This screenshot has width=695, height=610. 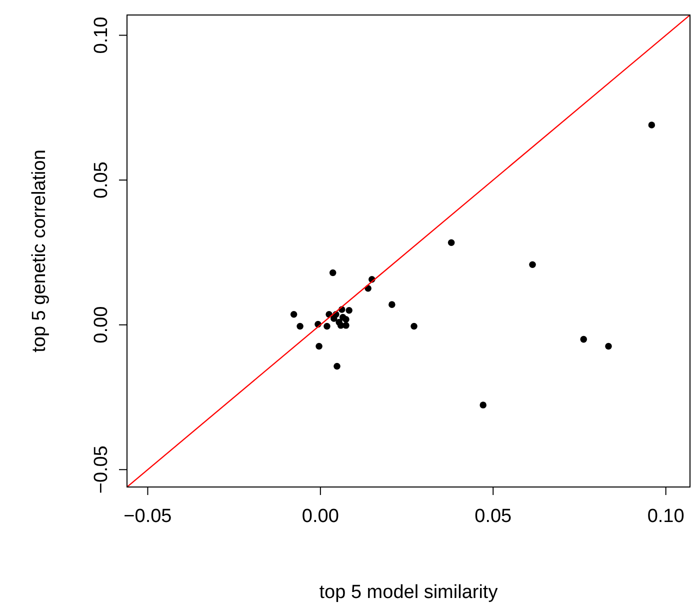 What do you see at coordinates (101, 325) in the screenshot?
I see `y-tick-label: 0.00` at bounding box center [101, 325].